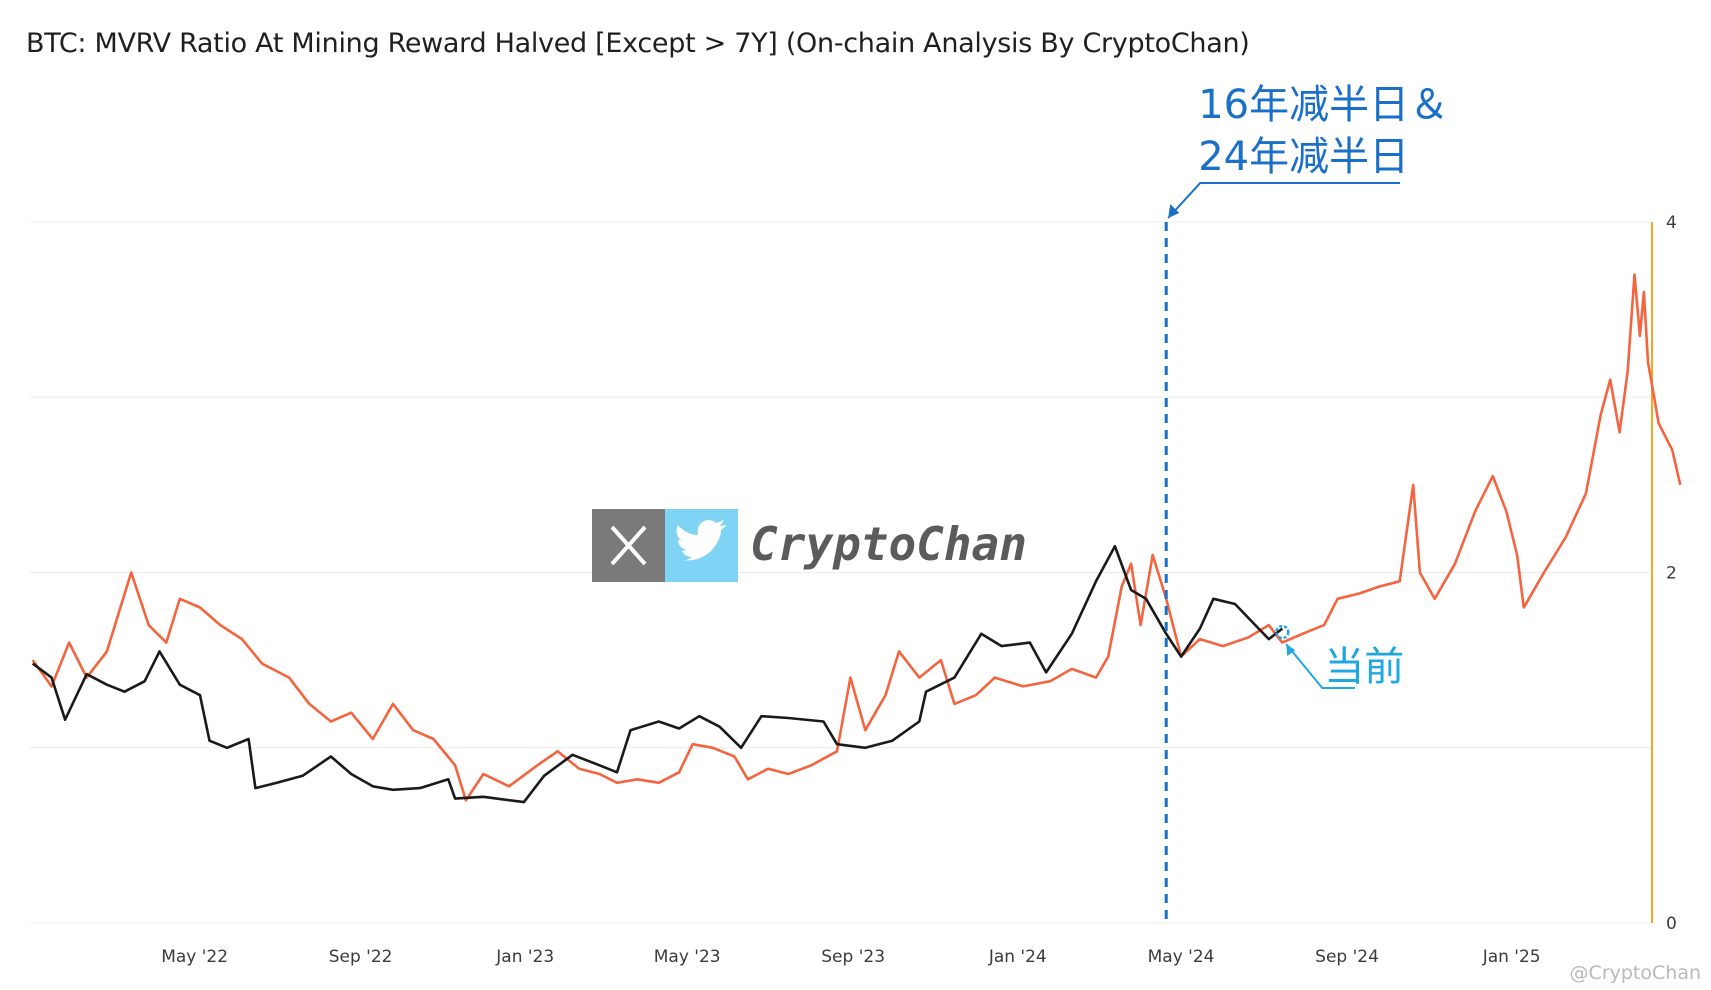 Image resolution: width=1711 pixels, height=990 pixels. Describe the element at coordinates (853, 957) in the screenshot. I see `x-tick-label: Sep '23` at that location.